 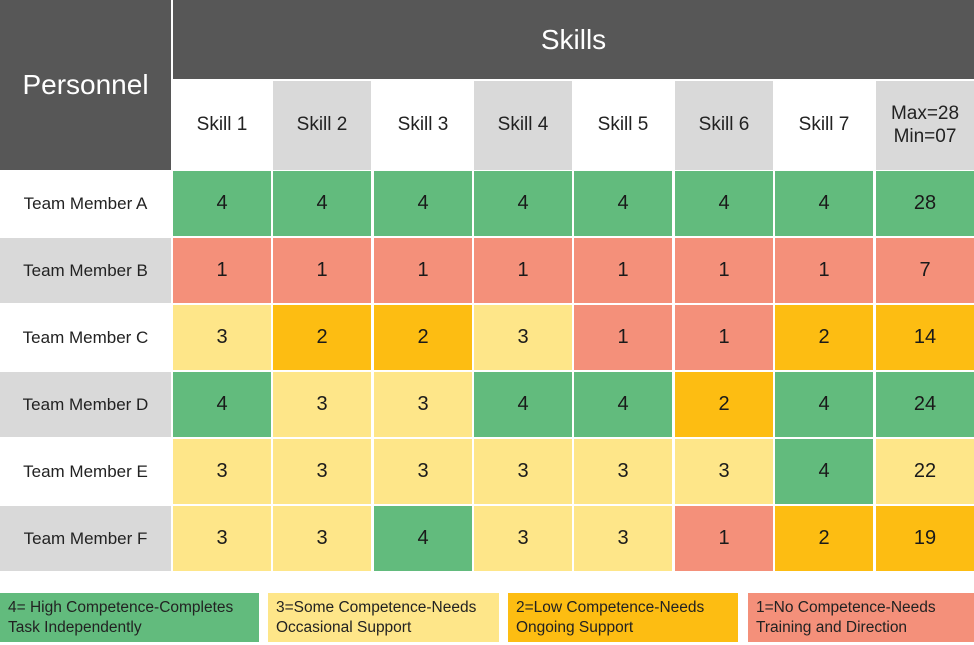 I want to click on column-header-3: Skill 3, so click(x=423, y=125).